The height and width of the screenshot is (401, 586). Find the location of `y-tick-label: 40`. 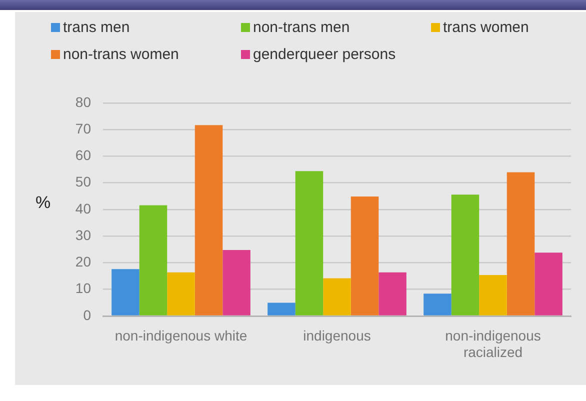

y-tick-label: 40 is located at coordinates (83, 208).